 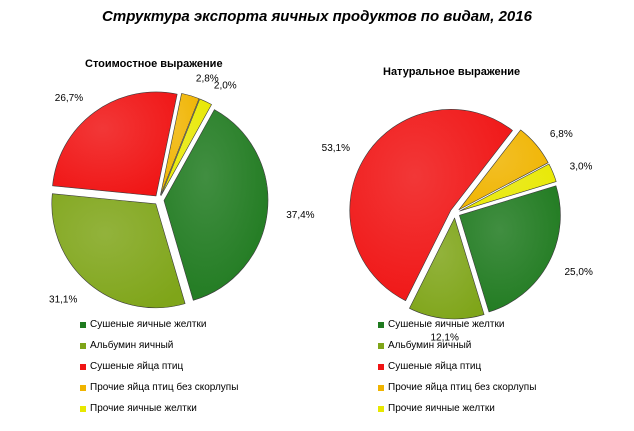 What do you see at coordinates (69, 98) in the screenshot?
I see `pie-1-data-label-3: 26,7%` at bounding box center [69, 98].